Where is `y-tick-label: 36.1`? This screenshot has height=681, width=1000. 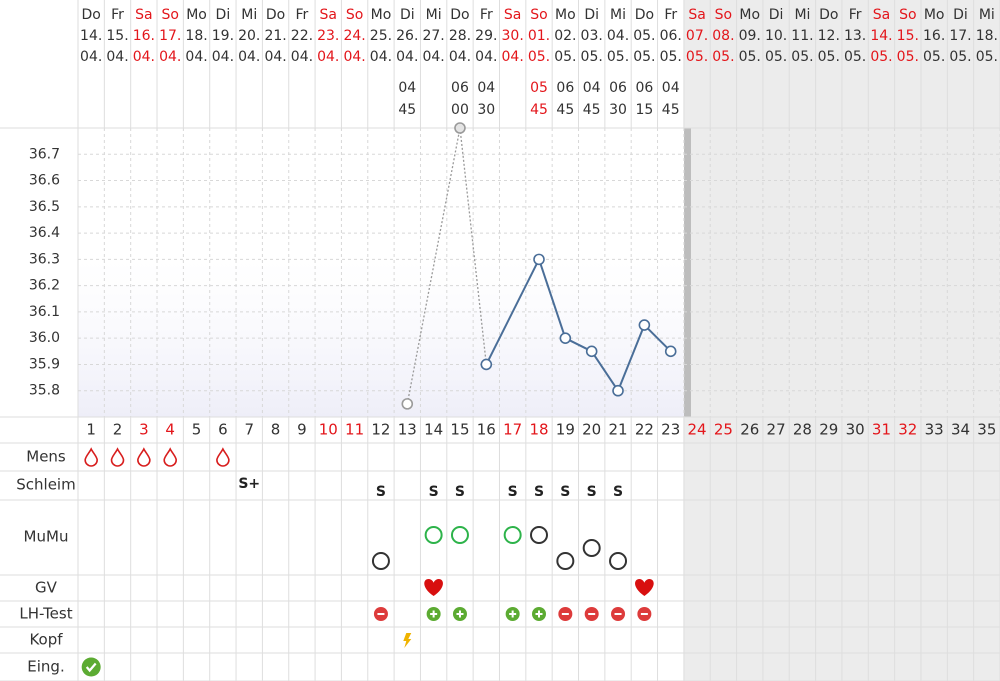
y-tick-label: 36.1 is located at coordinates (44, 312).